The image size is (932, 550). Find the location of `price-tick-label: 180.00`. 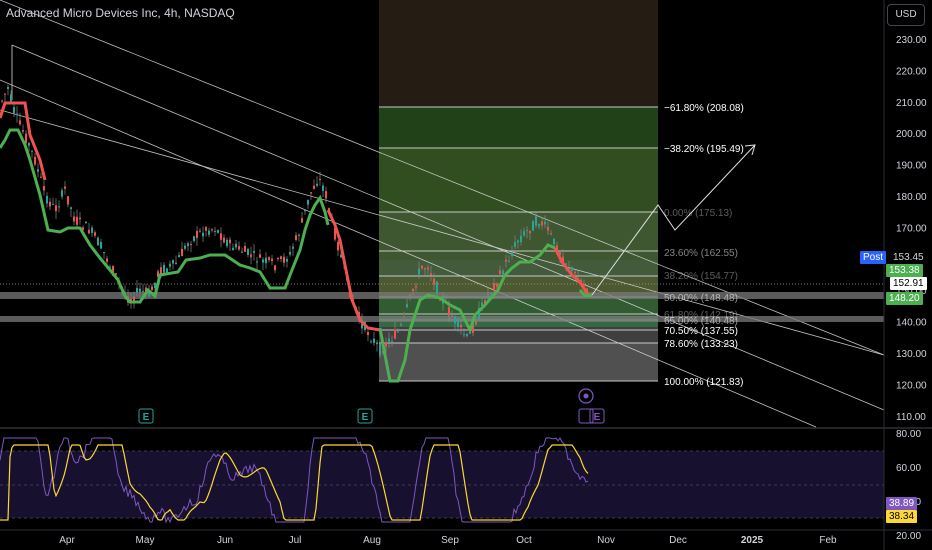

price-tick-label: 180.00 is located at coordinates (911, 197).